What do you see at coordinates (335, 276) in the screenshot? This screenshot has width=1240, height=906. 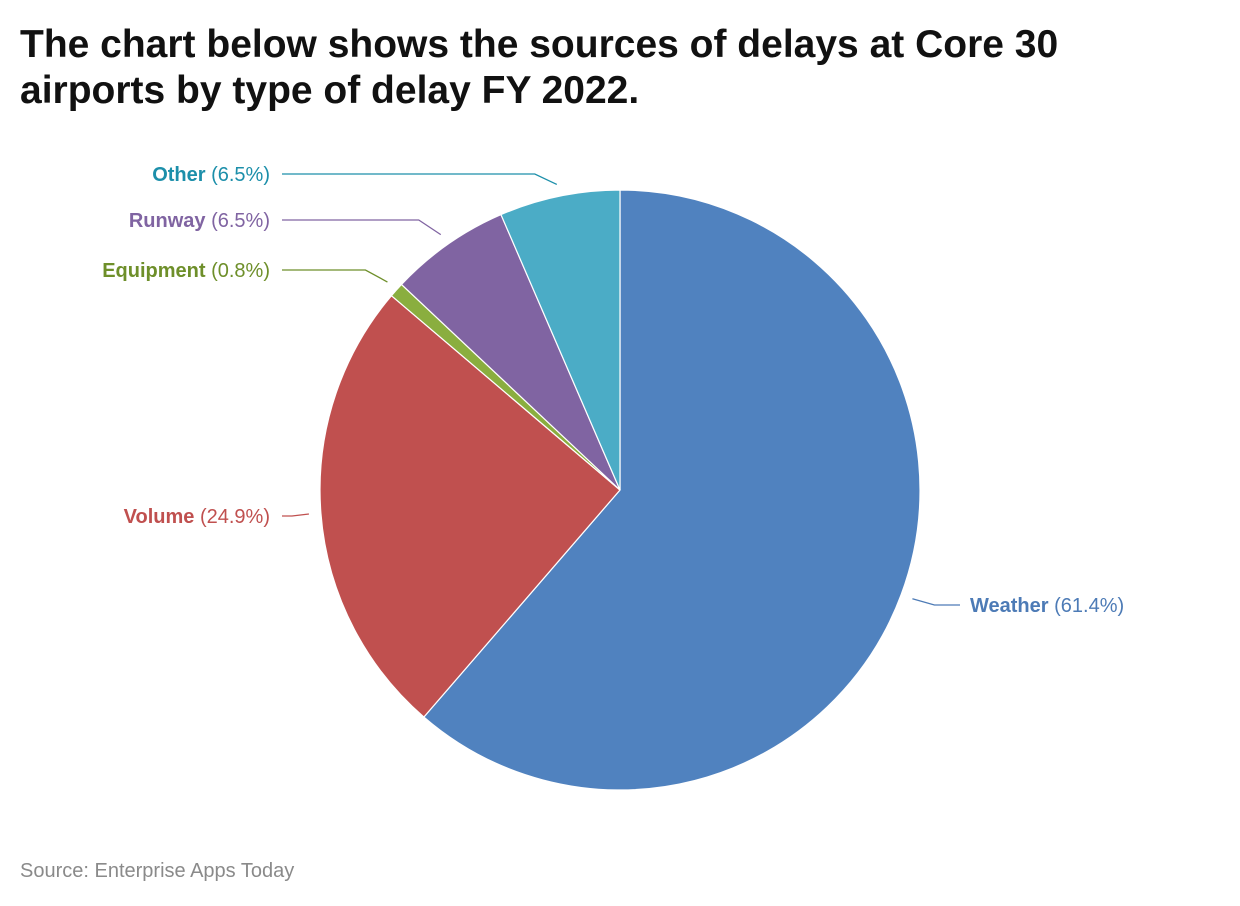 I see `leader-line-equipment` at bounding box center [335, 276].